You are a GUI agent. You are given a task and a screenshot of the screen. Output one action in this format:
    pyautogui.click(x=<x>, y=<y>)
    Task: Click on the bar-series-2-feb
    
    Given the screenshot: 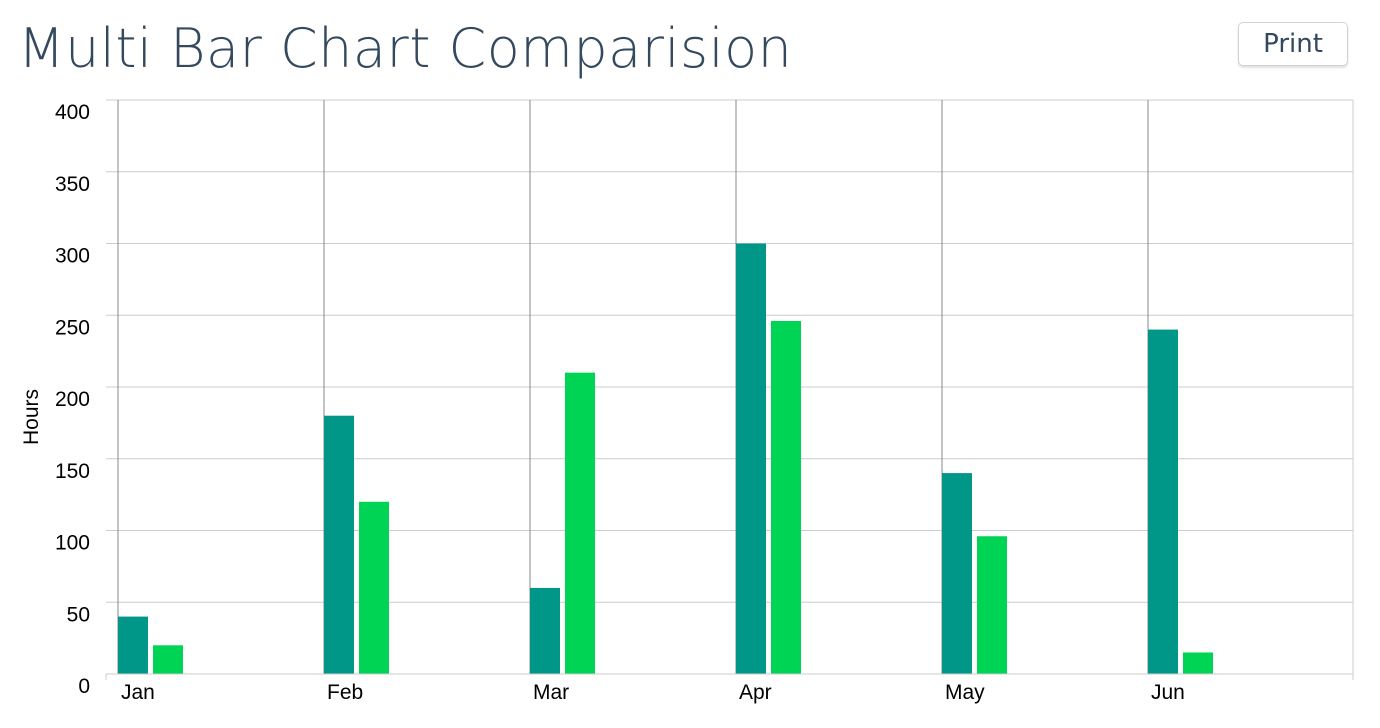 What is the action you would take?
    pyautogui.click(x=374, y=587)
    